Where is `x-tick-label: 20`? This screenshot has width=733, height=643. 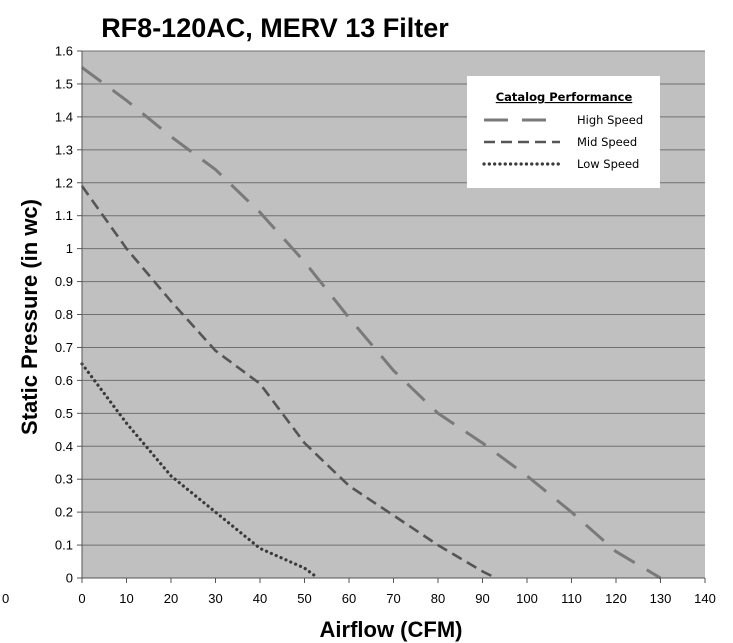
x-tick-label: 20 is located at coordinates (171, 598).